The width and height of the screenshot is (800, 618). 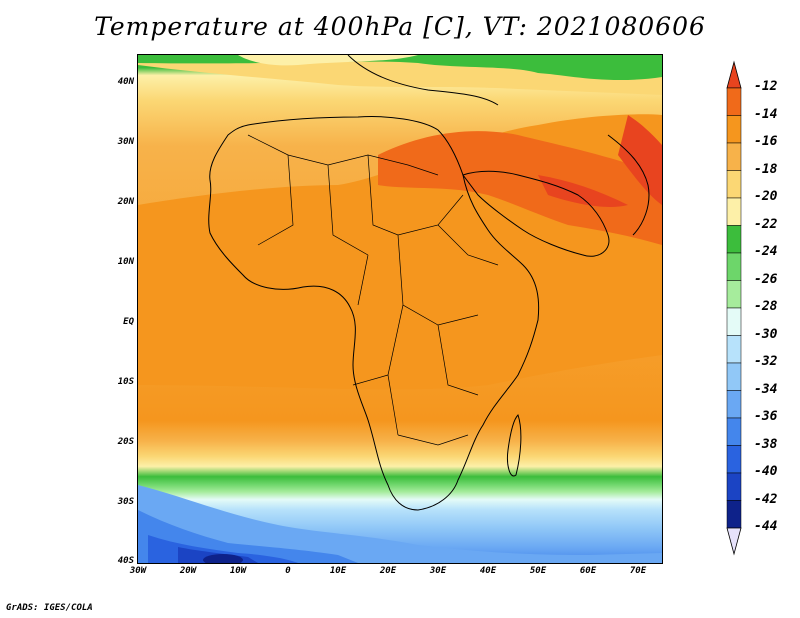 I want to click on lon-label-10w: 10W, so click(x=238, y=571).